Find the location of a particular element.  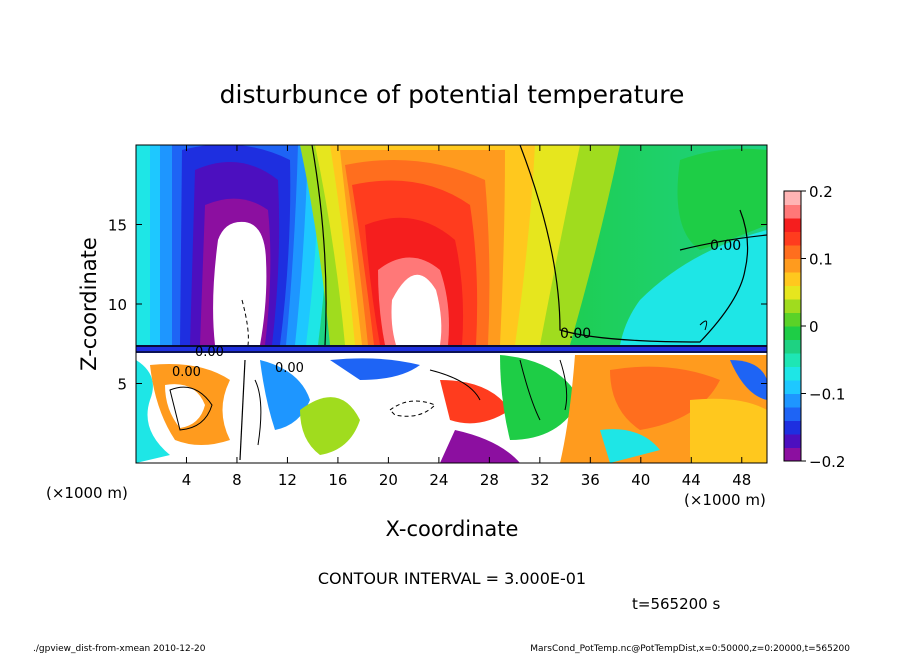

colorbar-ticks: 0.2 0.1 0 −0.1 −0.2 is located at coordinates (823, 327).